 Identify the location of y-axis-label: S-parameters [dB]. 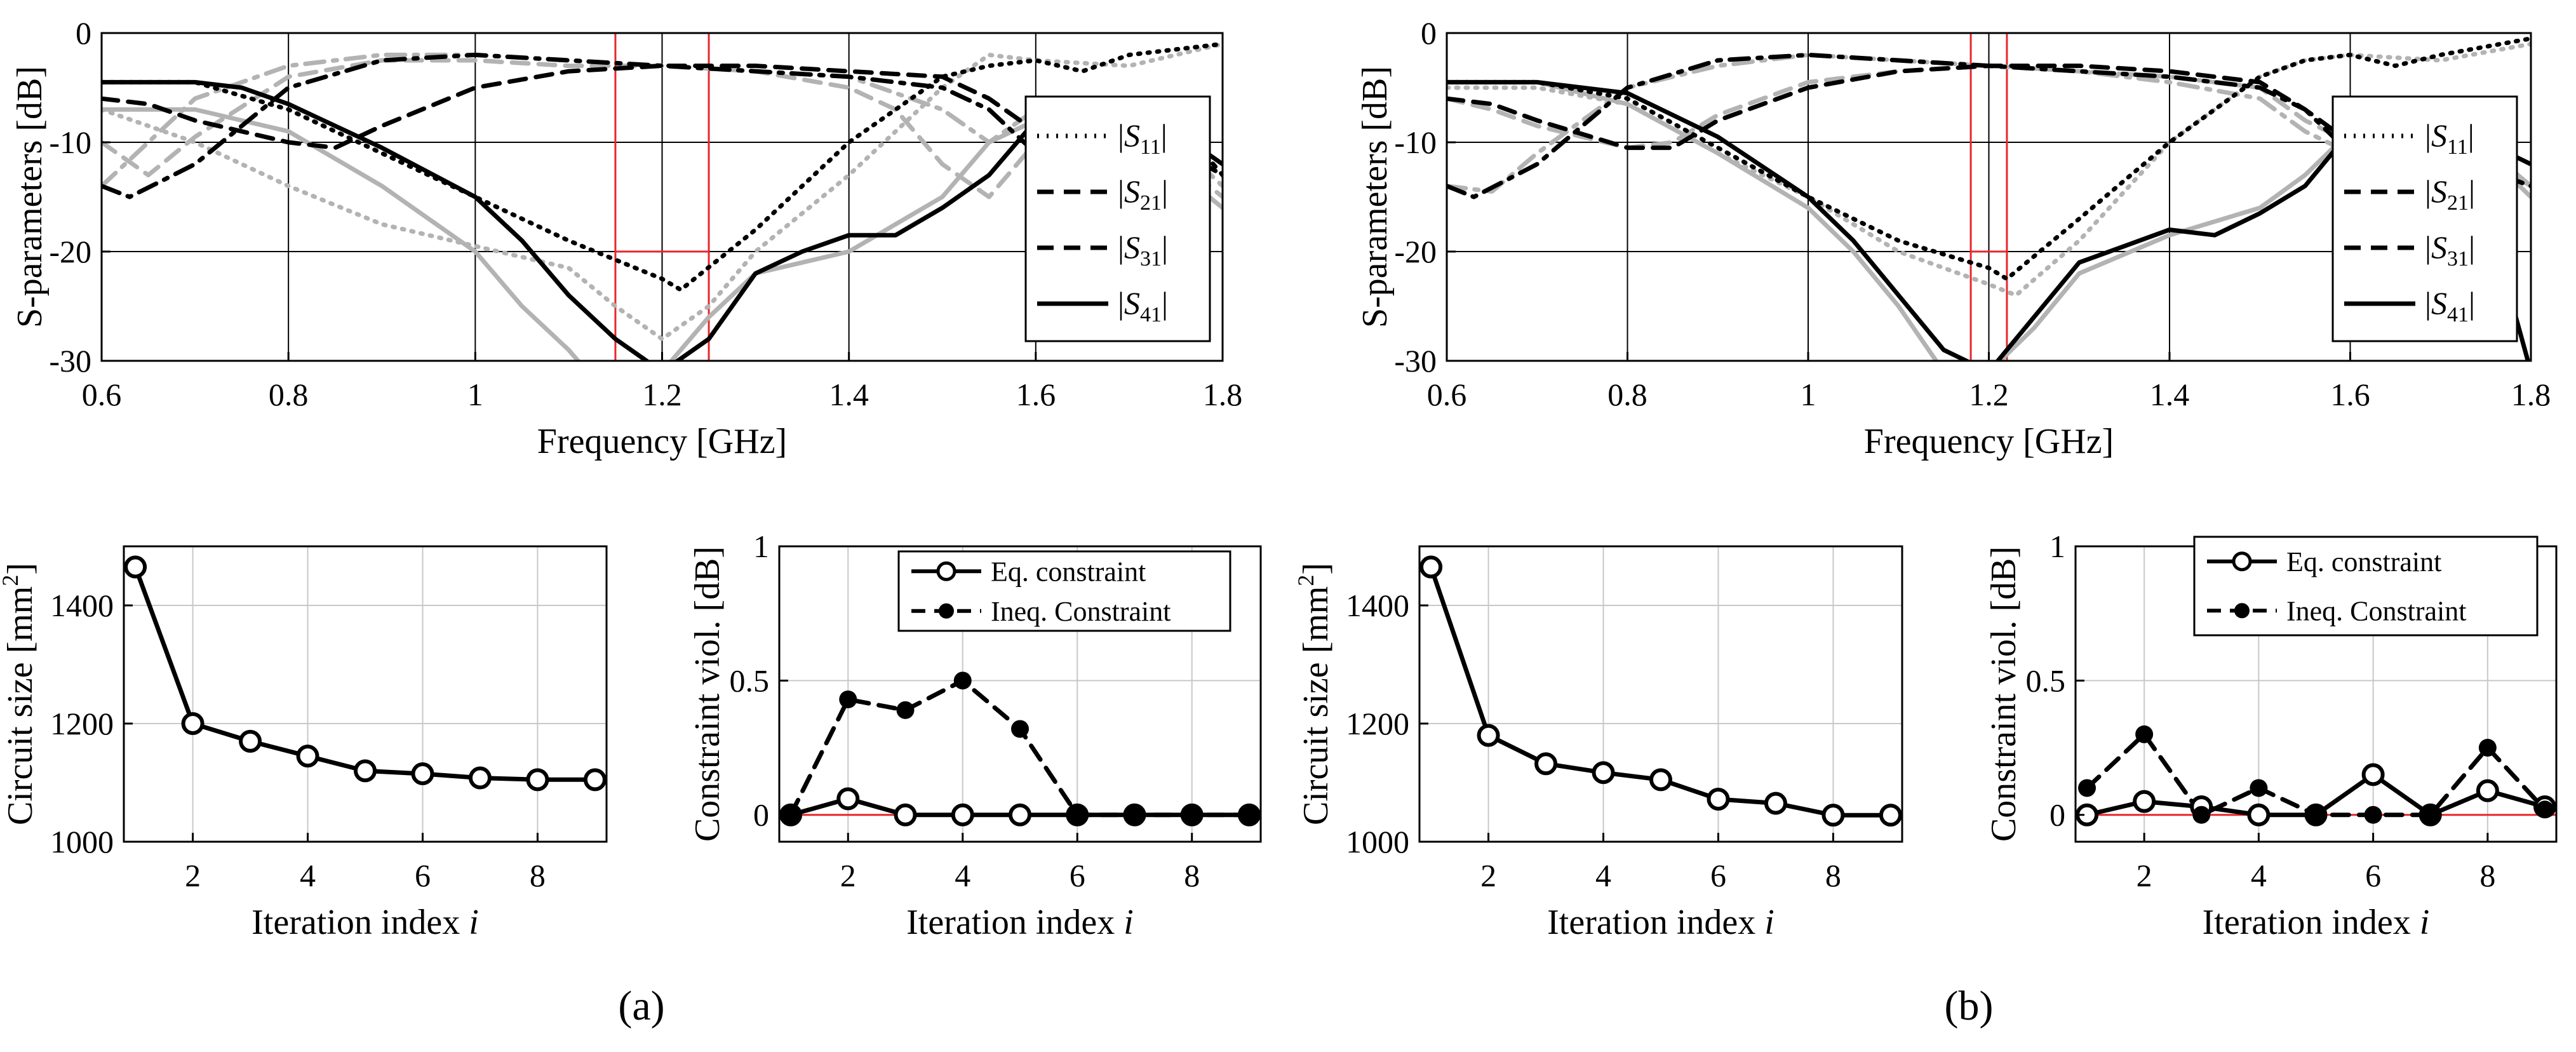
(1375, 197).